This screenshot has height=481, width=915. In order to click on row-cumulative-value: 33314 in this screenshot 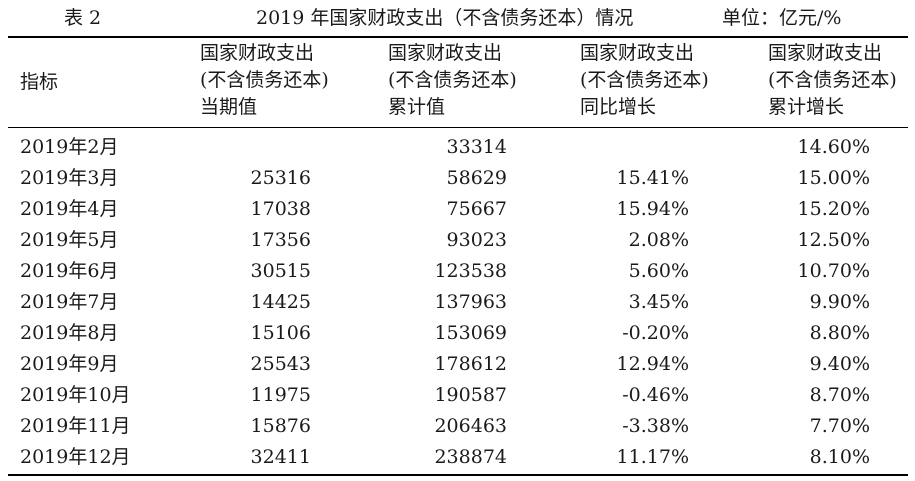, I will do `click(476, 147)`.